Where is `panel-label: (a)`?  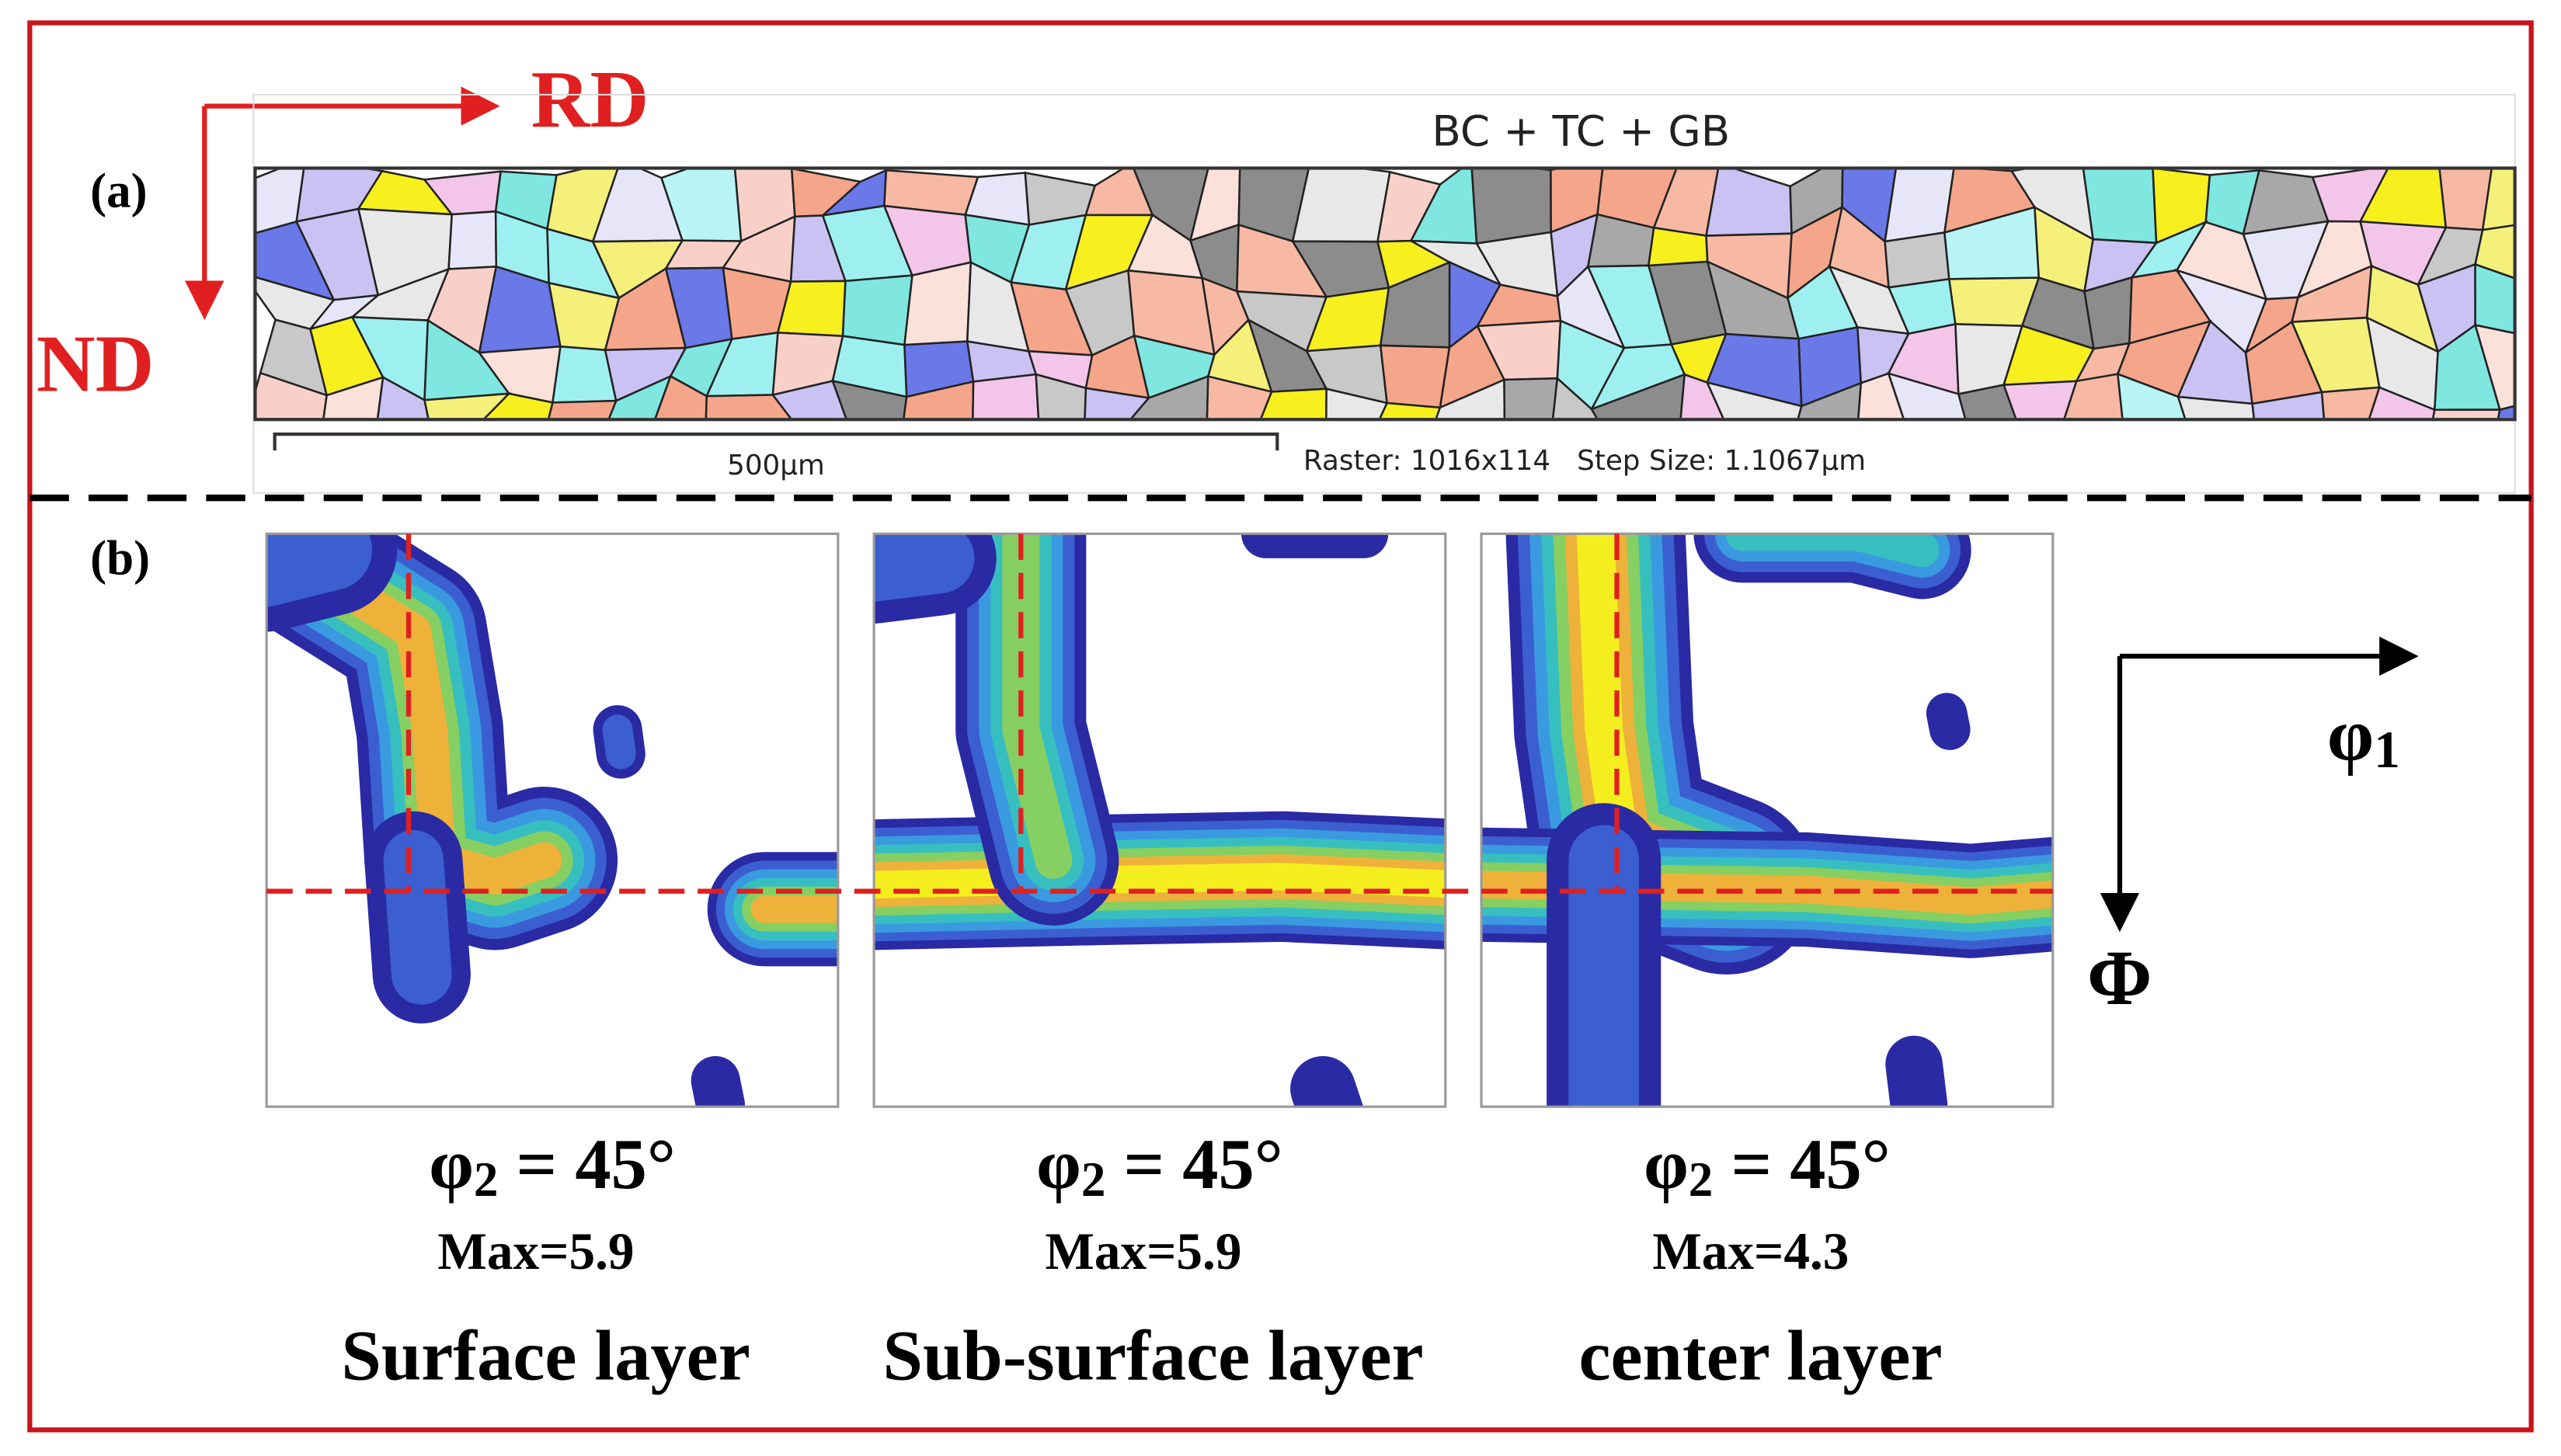 panel-label: (a) is located at coordinates (119, 191).